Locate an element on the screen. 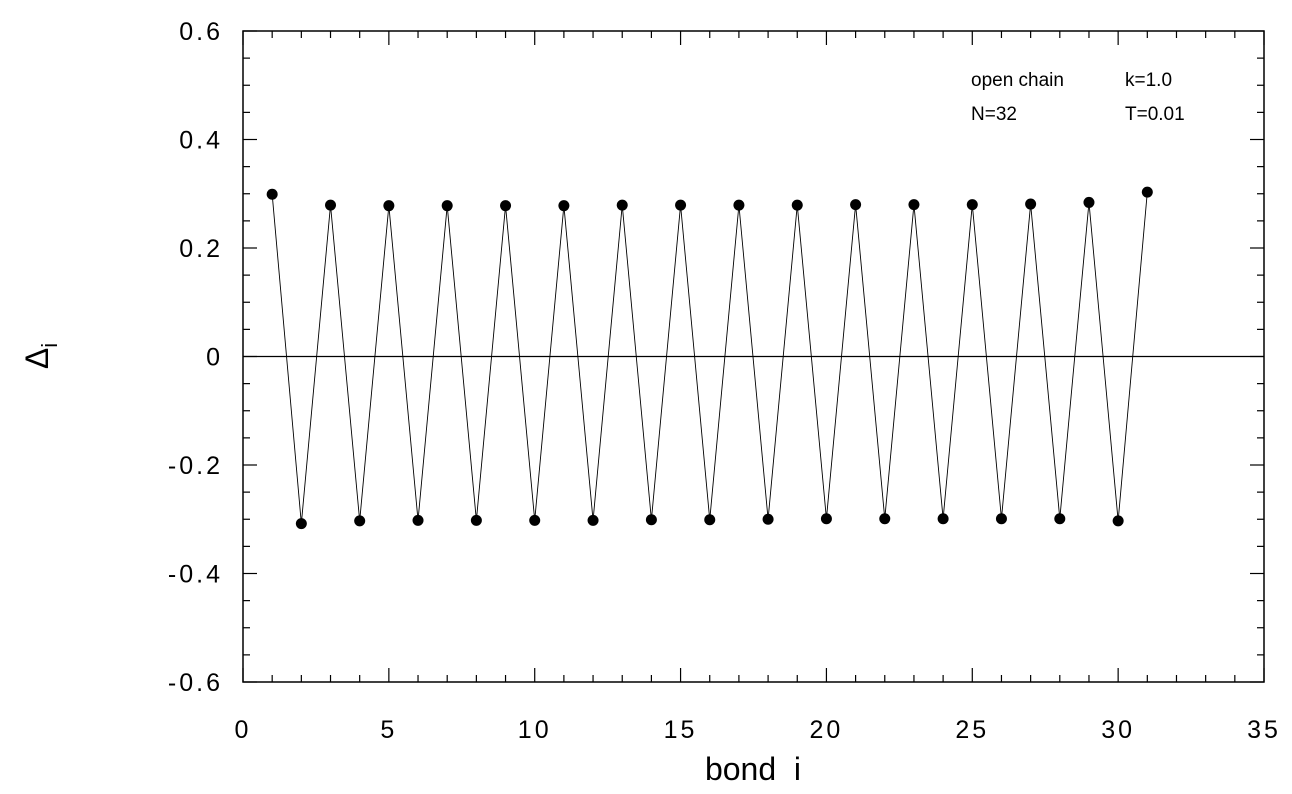 The width and height of the screenshot is (1292, 794). x-axis-title: bond i is located at coordinates (753, 769).